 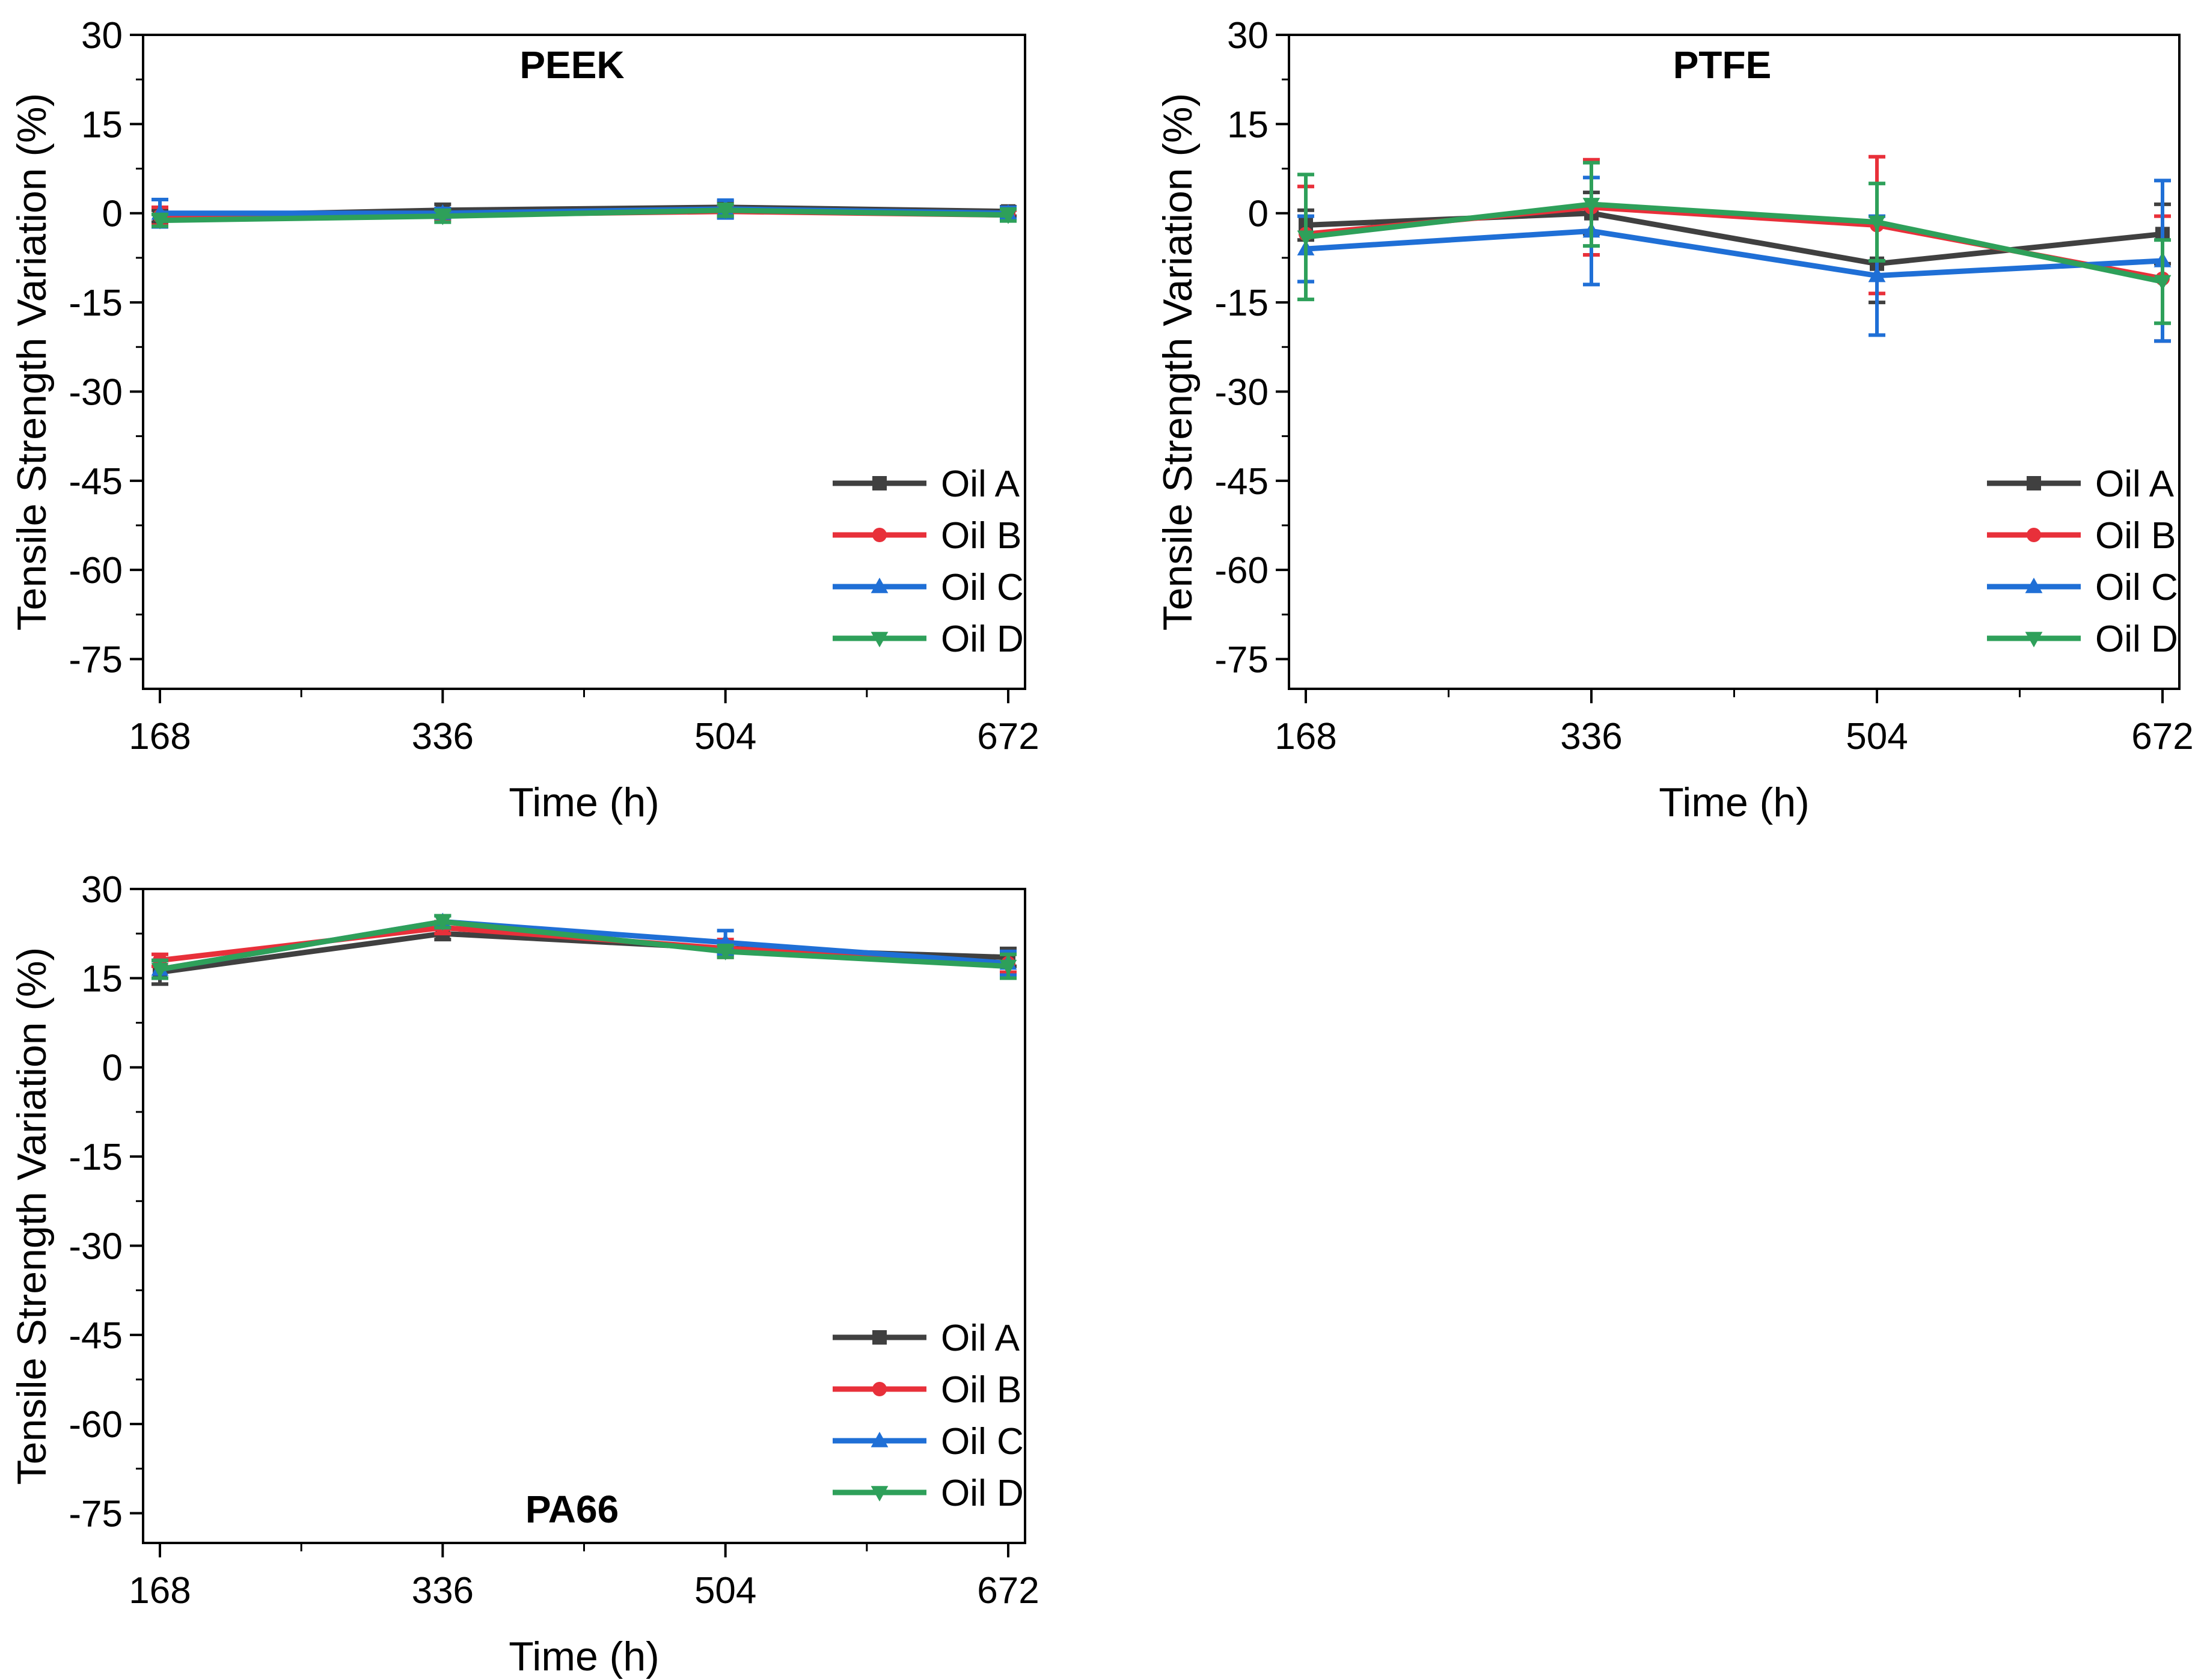 What do you see at coordinates (572, 1510) in the screenshot?
I see `pa66-panel-title: PA66` at bounding box center [572, 1510].